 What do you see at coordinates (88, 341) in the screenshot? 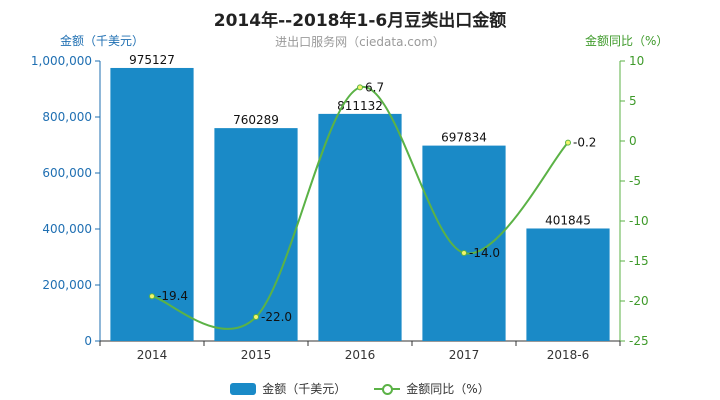
I see `left-tick-label: 0` at bounding box center [88, 341].